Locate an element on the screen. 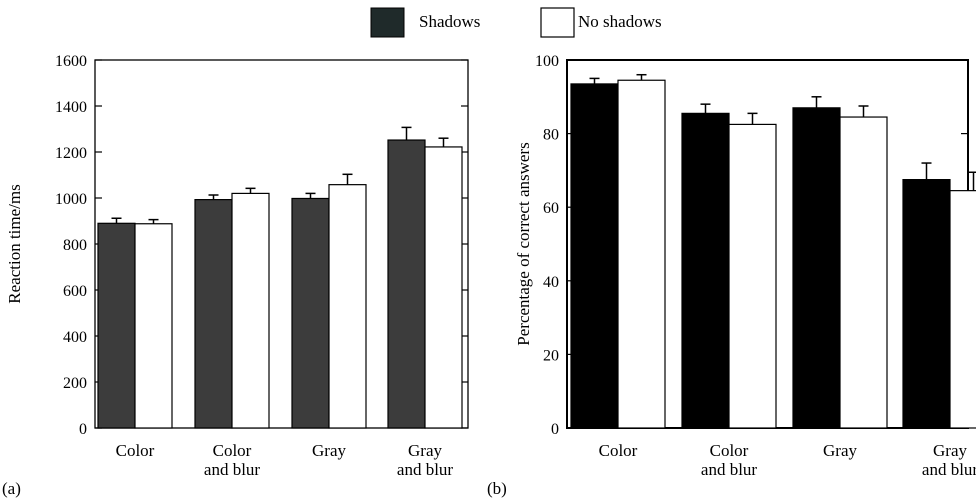  y-tick-label: 80 is located at coordinates (551, 135).